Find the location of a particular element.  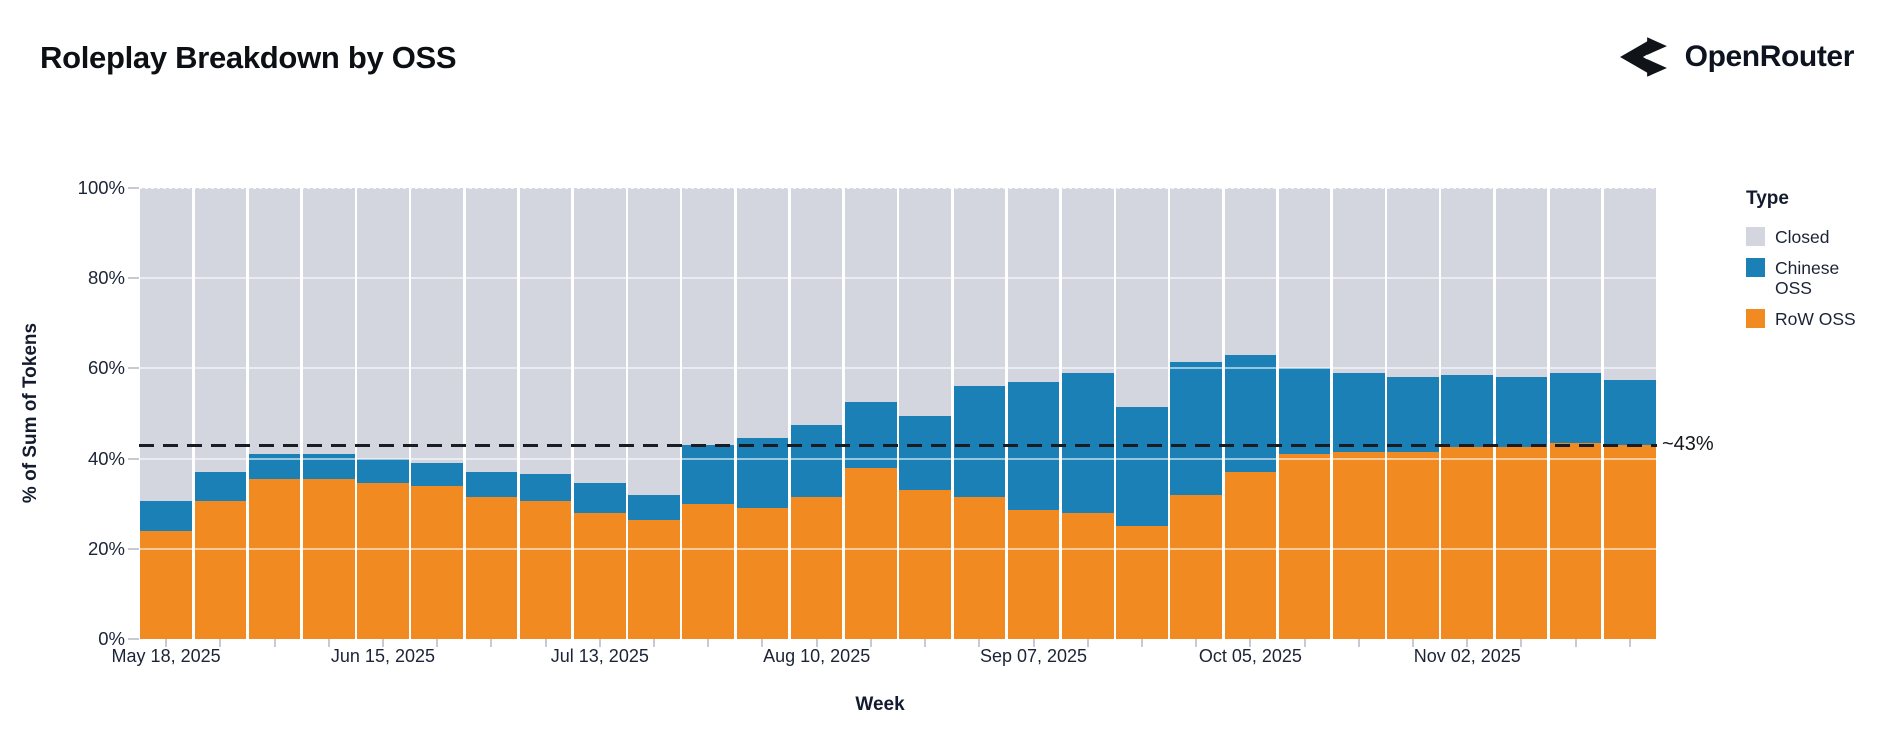

bar-week-aug-10-2025 is located at coordinates (816, 413).